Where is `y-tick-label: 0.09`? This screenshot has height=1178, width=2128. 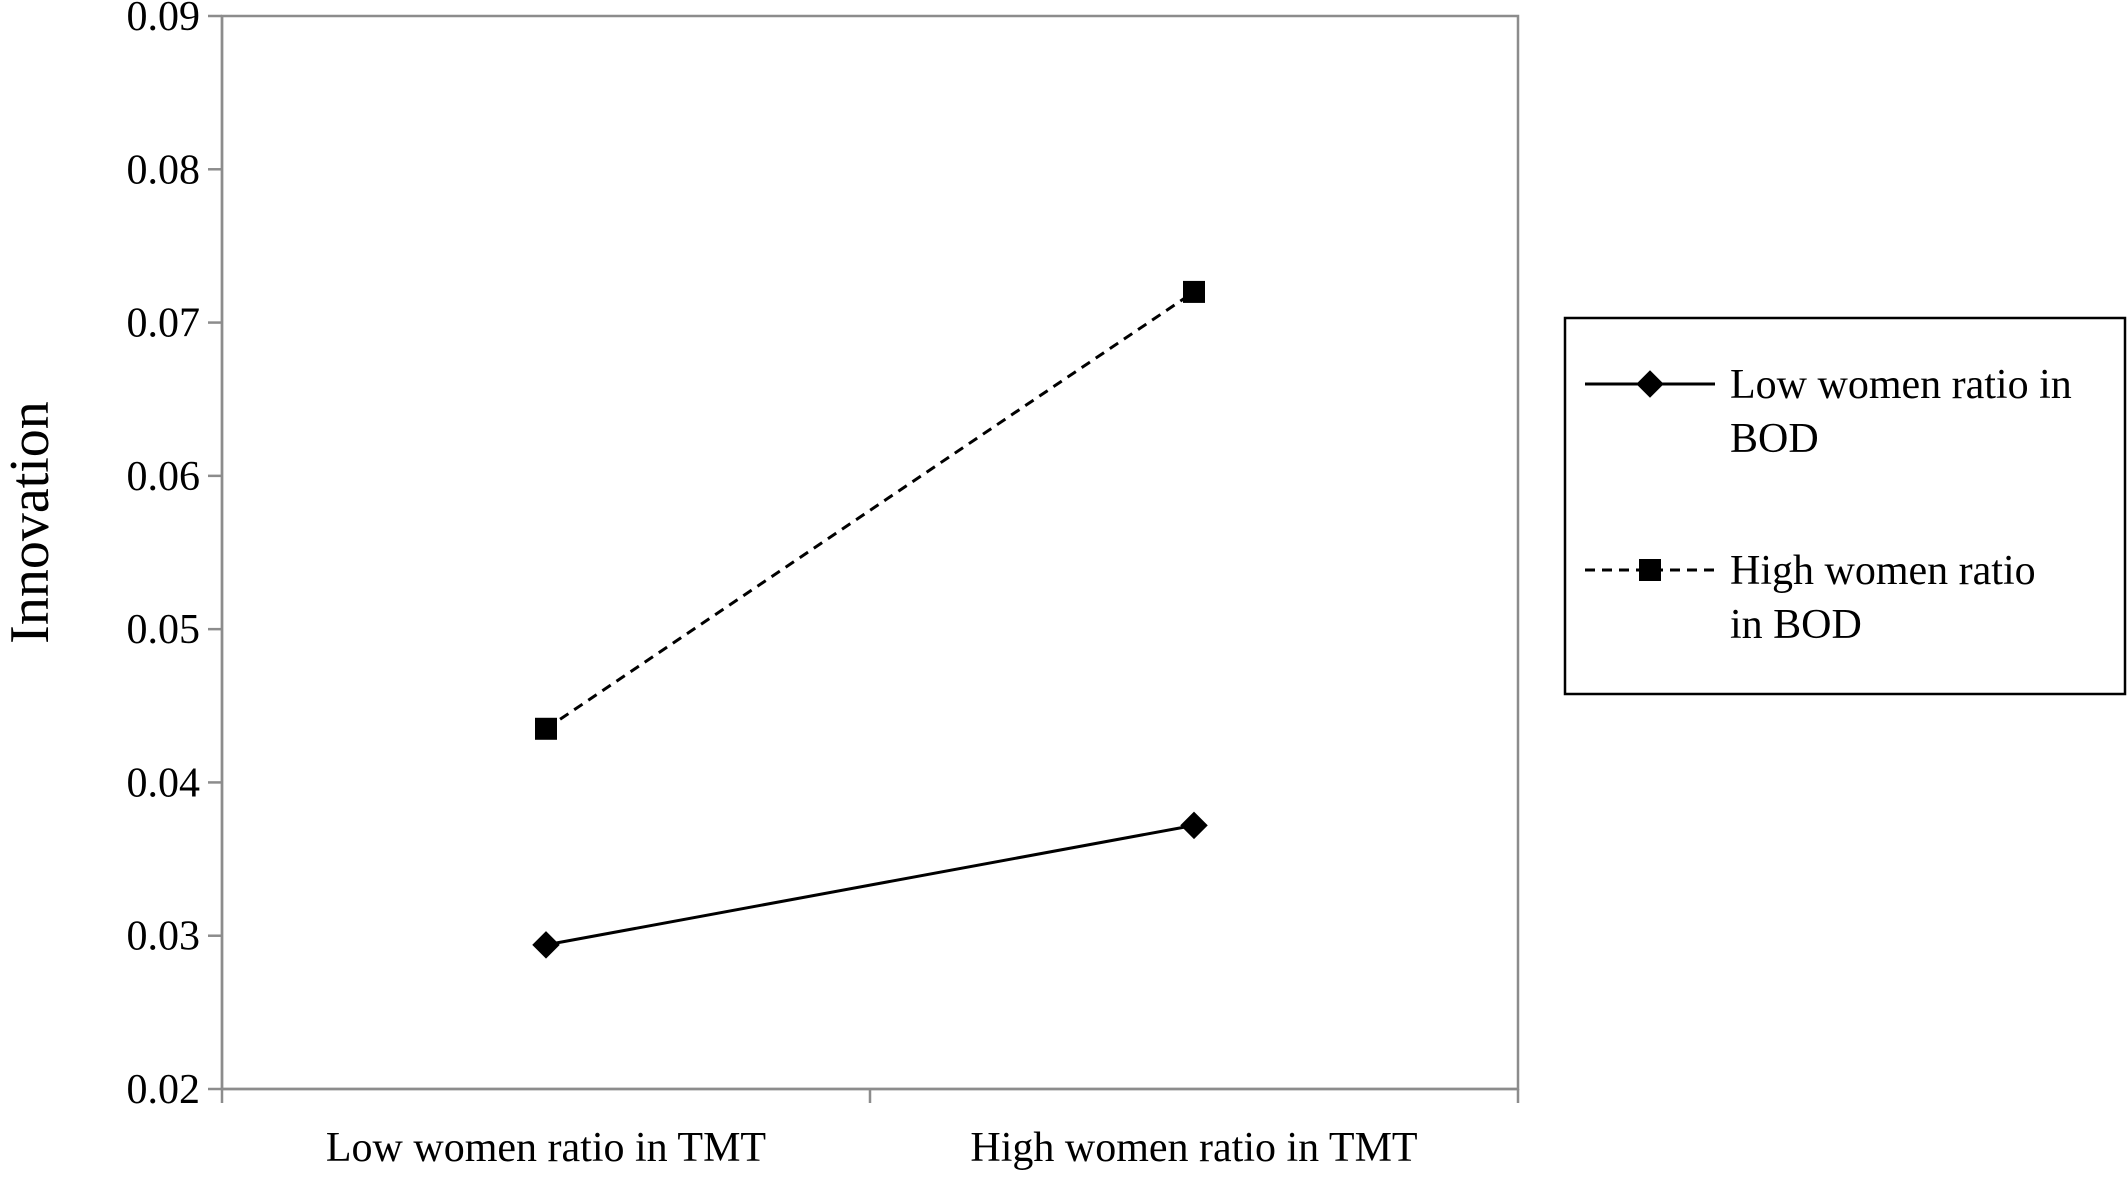 y-tick-label: 0.09 is located at coordinates (164, 20).